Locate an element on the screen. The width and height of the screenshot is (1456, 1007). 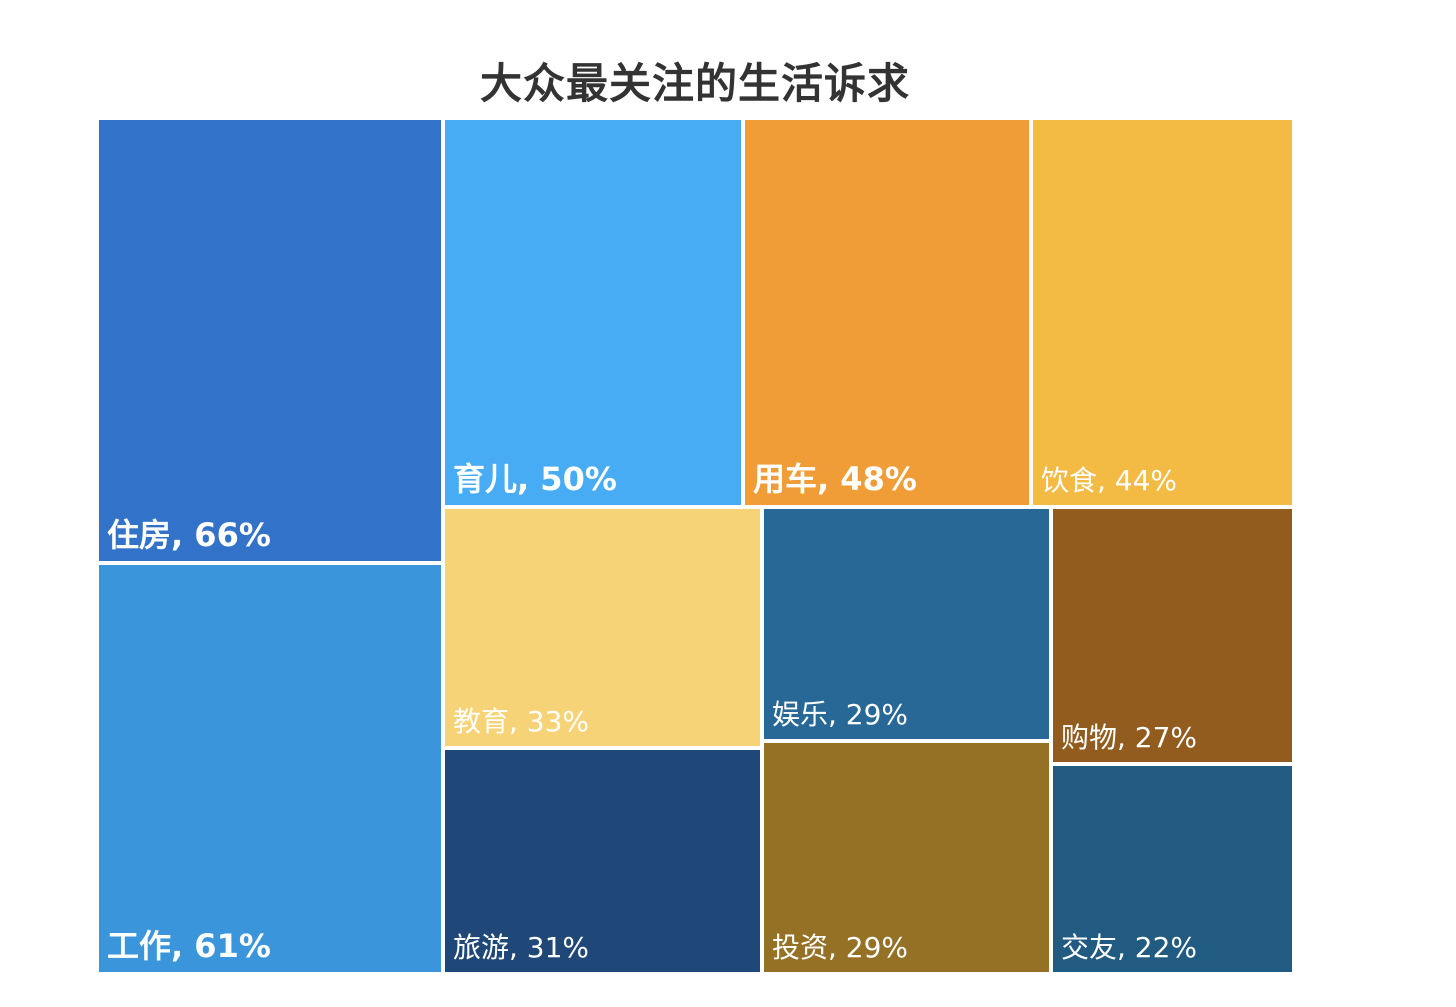
treemap-tile-3: 用车, 48% is located at coordinates (887, 312).